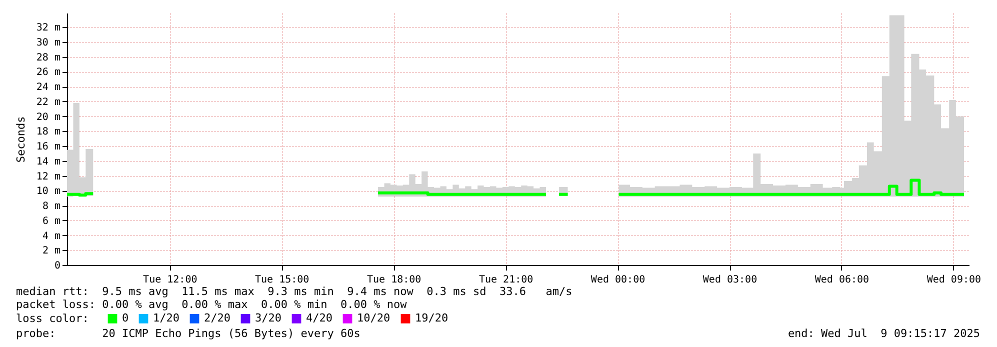 The image size is (997, 347). What do you see at coordinates (52, 318) in the screenshot?
I see `legend-title: loss color:` at bounding box center [52, 318].